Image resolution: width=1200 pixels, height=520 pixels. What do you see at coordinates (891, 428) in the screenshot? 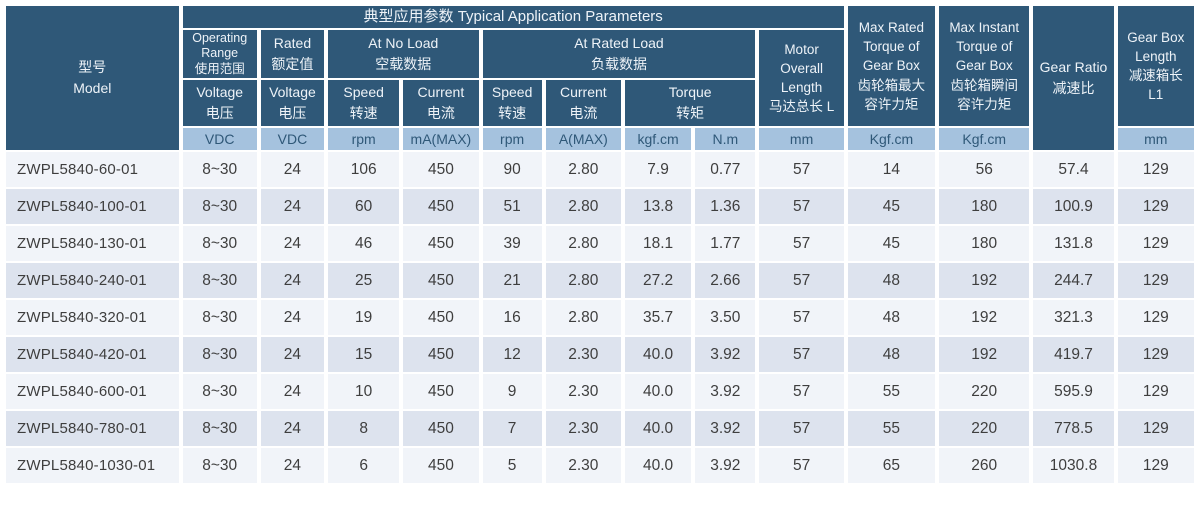
I see `value-cell: 55` at bounding box center [891, 428].